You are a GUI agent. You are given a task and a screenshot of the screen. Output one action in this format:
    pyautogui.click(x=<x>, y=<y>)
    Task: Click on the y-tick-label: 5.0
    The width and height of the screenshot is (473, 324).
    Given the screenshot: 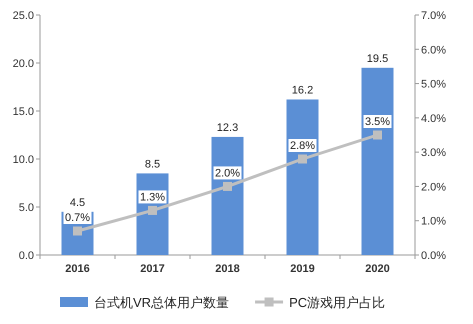 What is the action you would take?
    pyautogui.click(x=26, y=208)
    